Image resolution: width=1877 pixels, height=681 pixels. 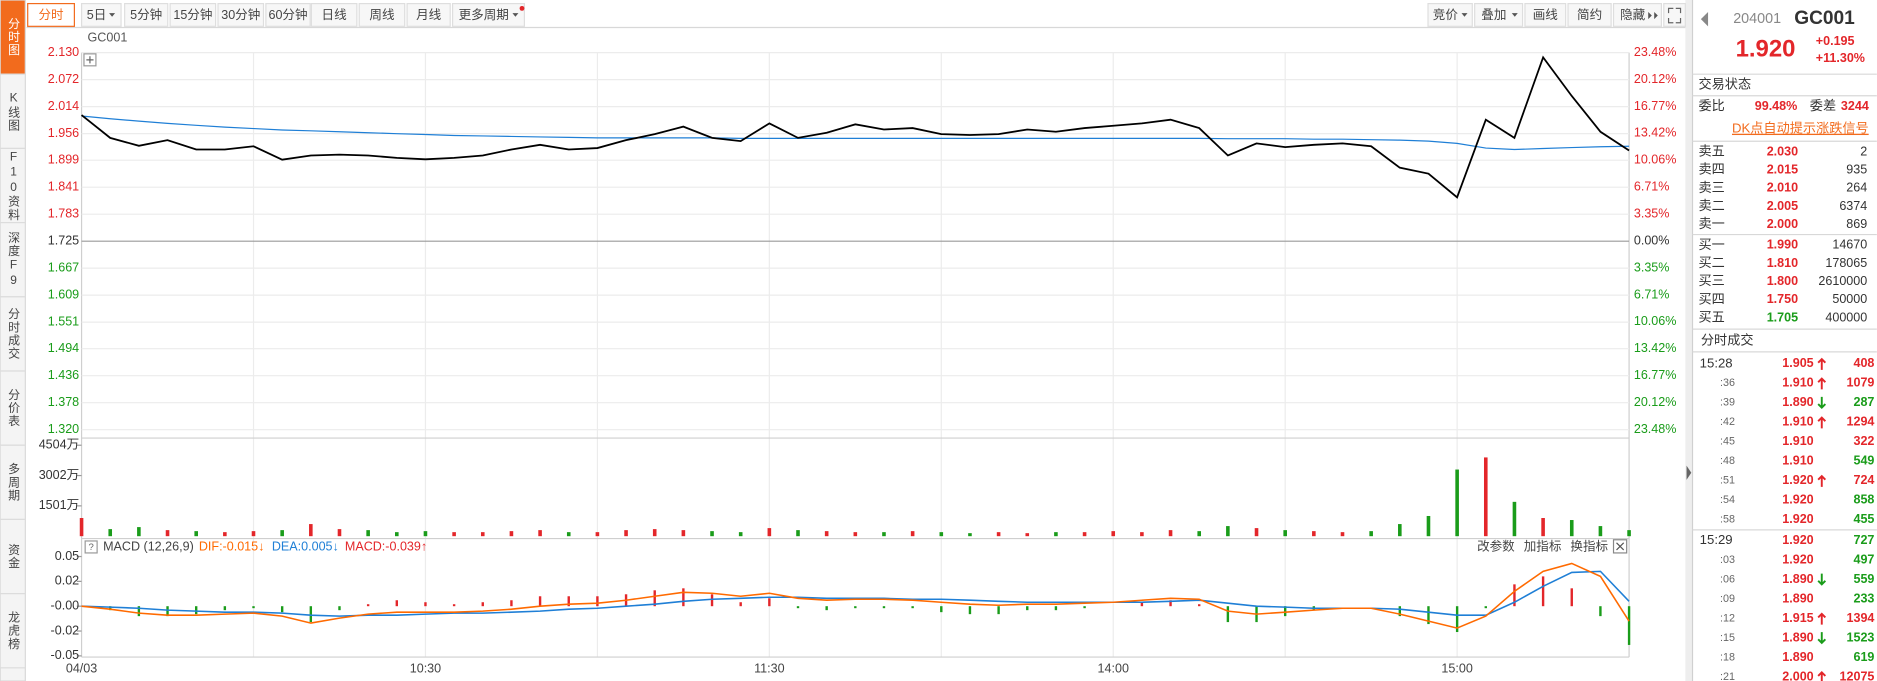 What do you see at coordinates (63, 133) in the screenshot?
I see `y-tick-label: 1.956` at bounding box center [63, 133].